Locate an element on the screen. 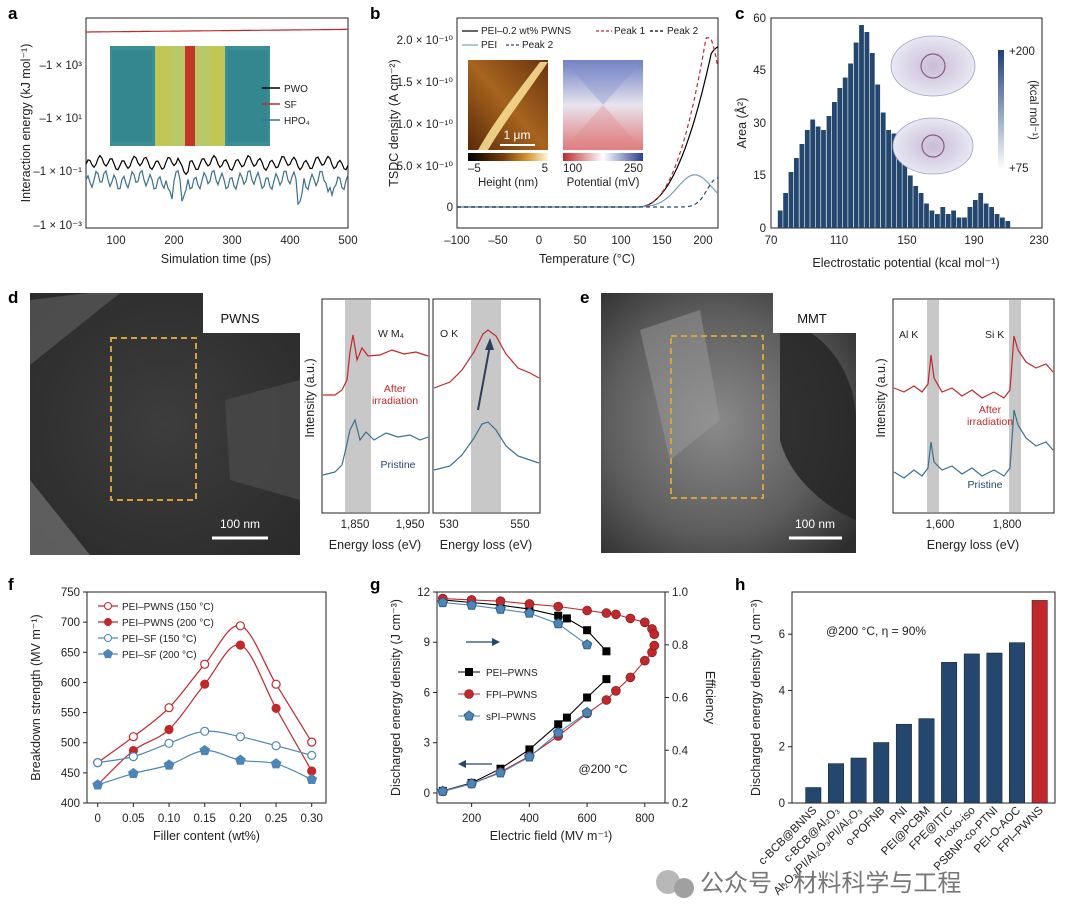  x-tick-label: 530 is located at coordinates (448, 525).